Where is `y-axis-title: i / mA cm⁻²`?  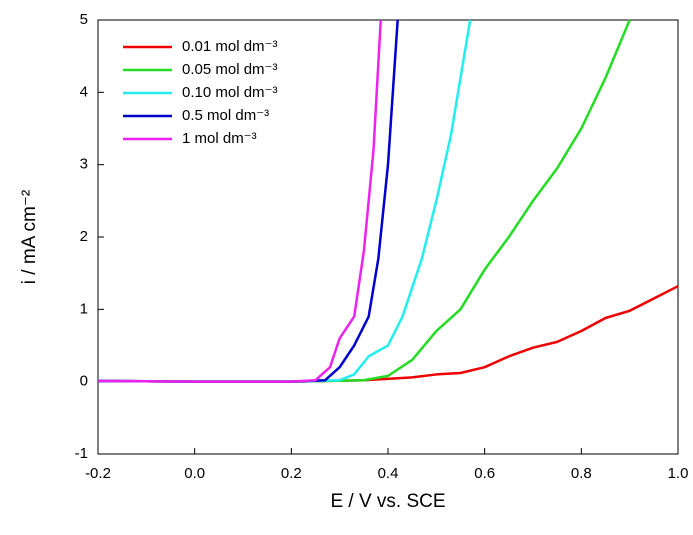
y-axis-title: i / mA cm⁻² is located at coordinates (29, 237).